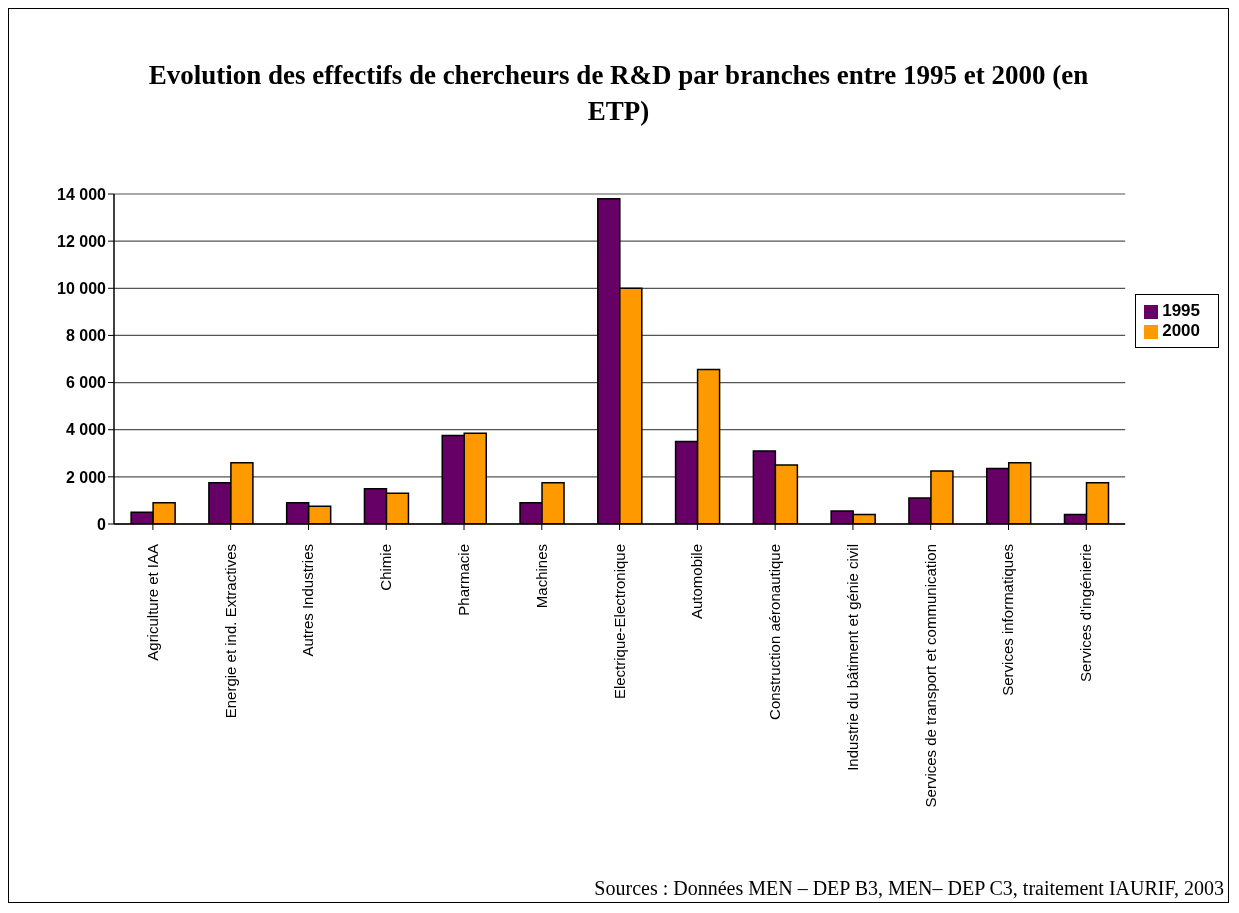 This screenshot has height=913, width=1239. Describe the element at coordinates (308, 600) in the screenshot. I see `x-tick-label: Autres Industries` at that location.